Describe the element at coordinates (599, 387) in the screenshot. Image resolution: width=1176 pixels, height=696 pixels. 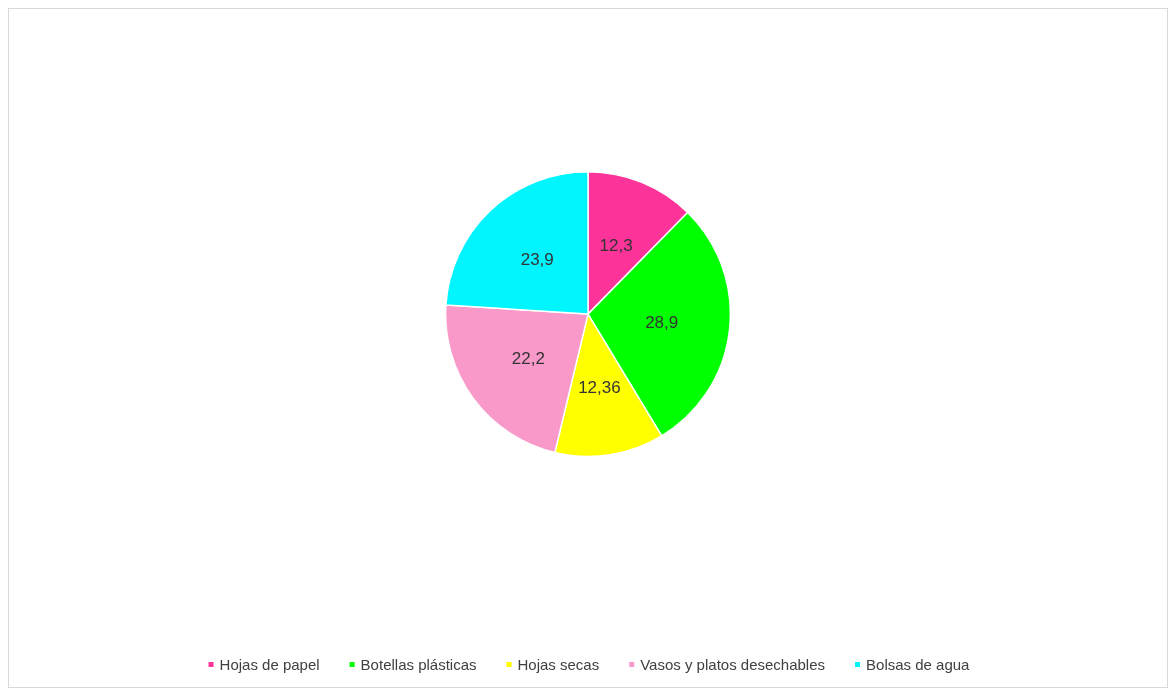
I see `data-label: 12,36` at that location.